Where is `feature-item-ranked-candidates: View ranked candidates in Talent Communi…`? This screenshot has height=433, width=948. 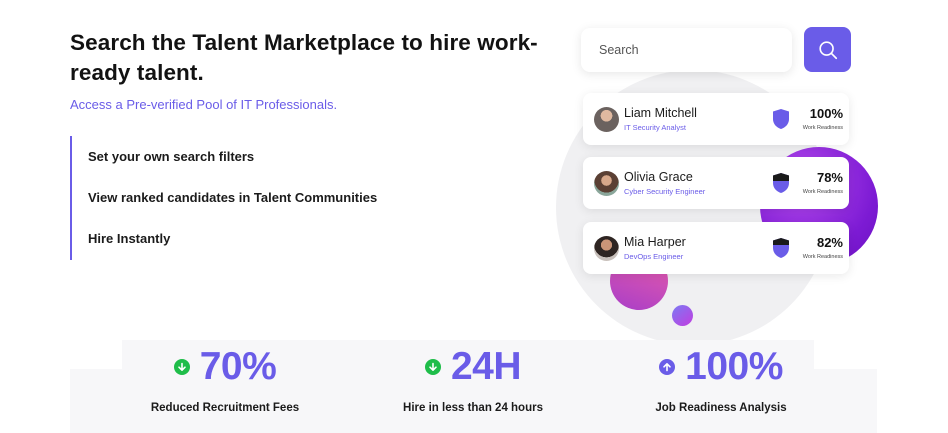
feature-item-ranked-candidates: View ranked candidates in Talent Communi… is located at coordinates (233, 197).